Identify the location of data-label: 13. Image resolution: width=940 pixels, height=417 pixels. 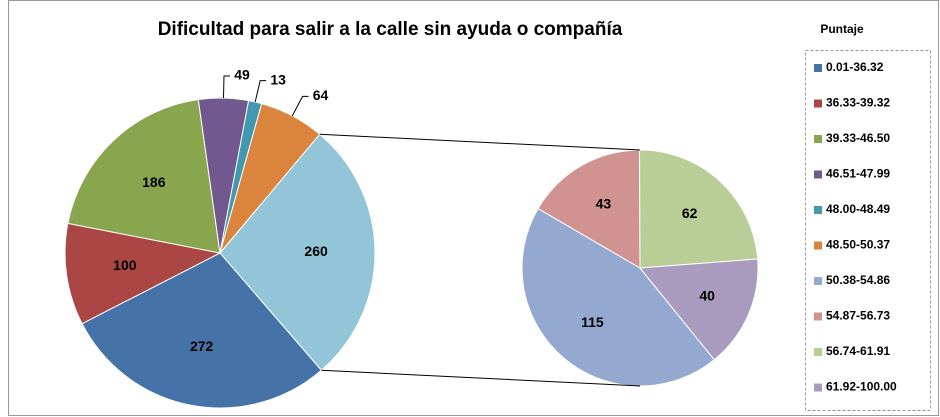
(278, 79).